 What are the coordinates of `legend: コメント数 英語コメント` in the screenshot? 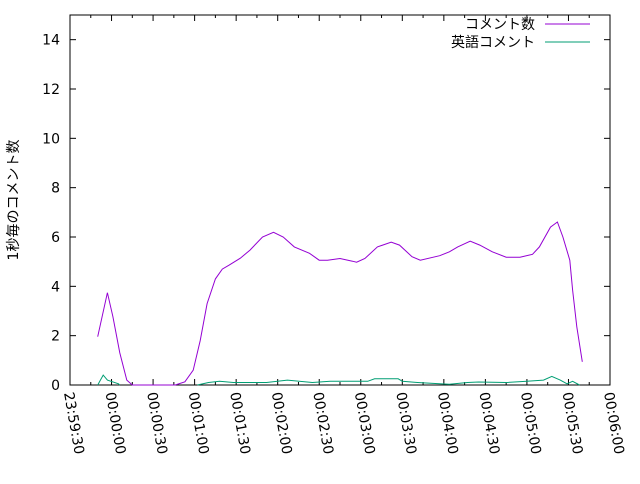 It's located at (520, 34).